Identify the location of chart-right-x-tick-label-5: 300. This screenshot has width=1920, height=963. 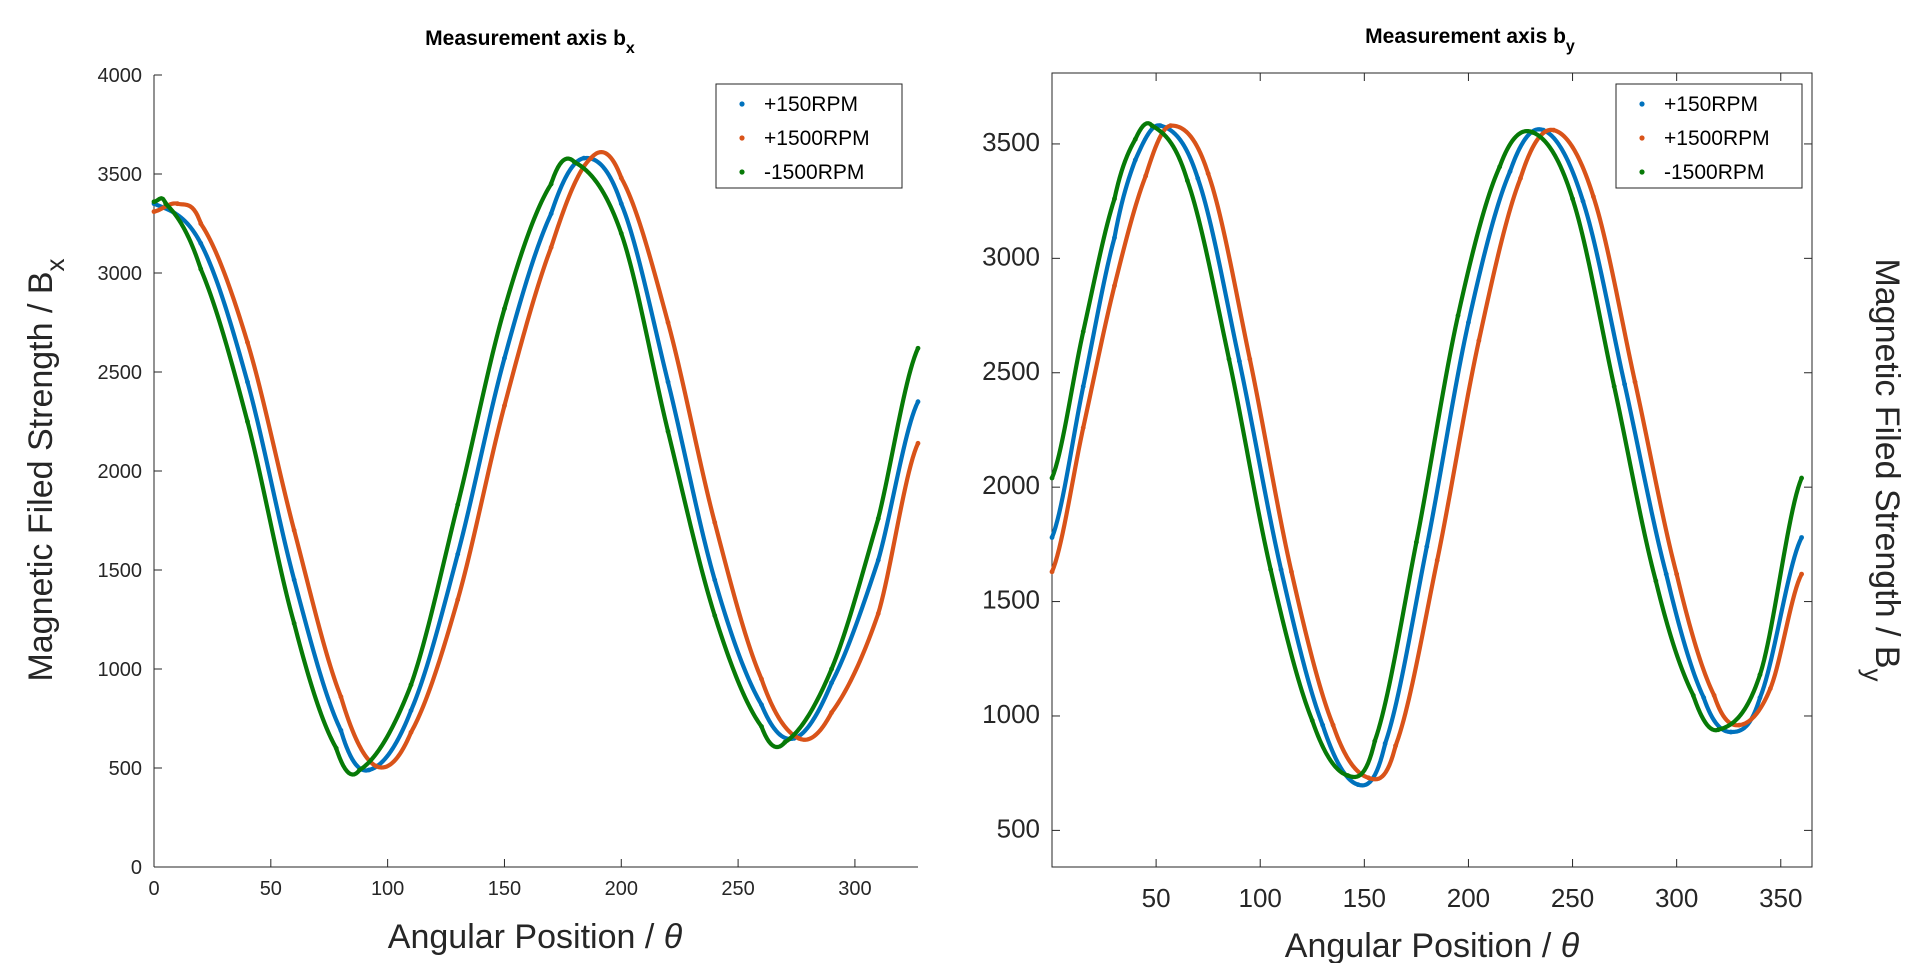
(1676, 898).